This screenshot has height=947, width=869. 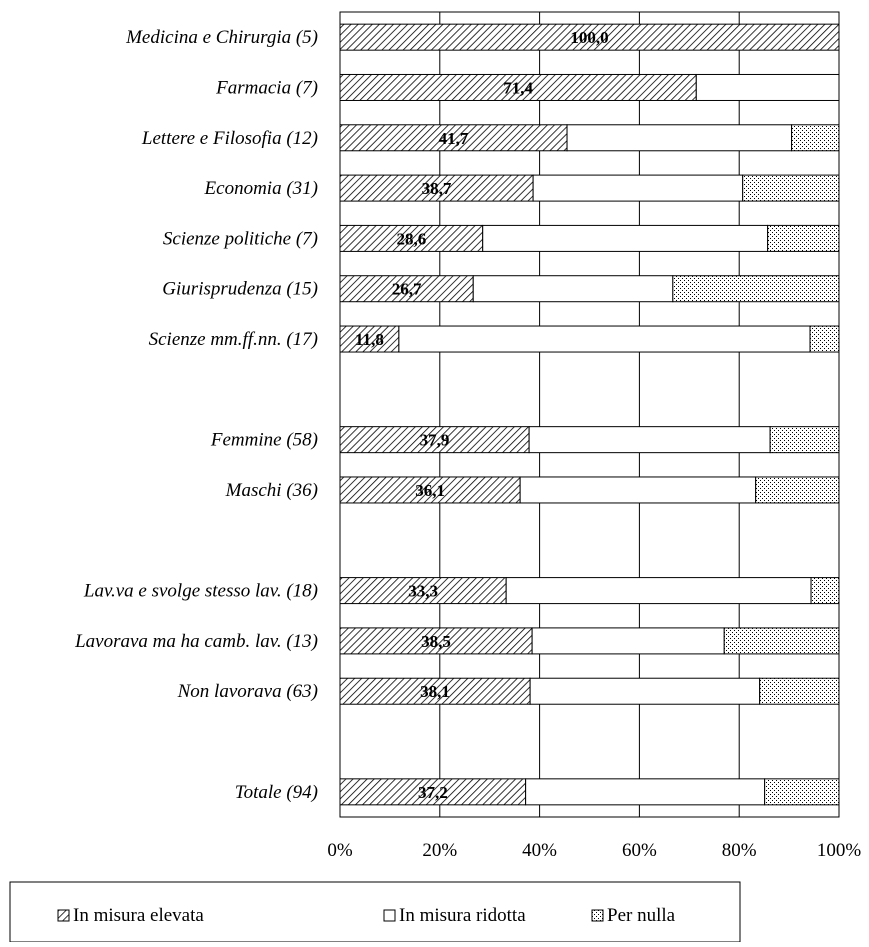 What do you see at coordinates (437, 188) in the screenshot?
I see `data-label: 38,7` at bounding box center [437, 188].